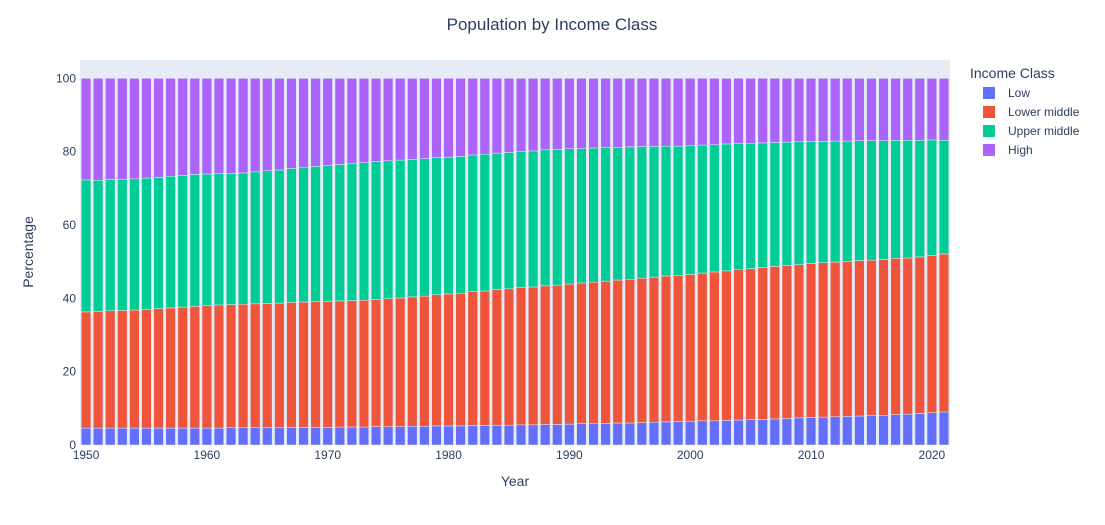  I want to click on bar-low-1967, so click(291, 436).